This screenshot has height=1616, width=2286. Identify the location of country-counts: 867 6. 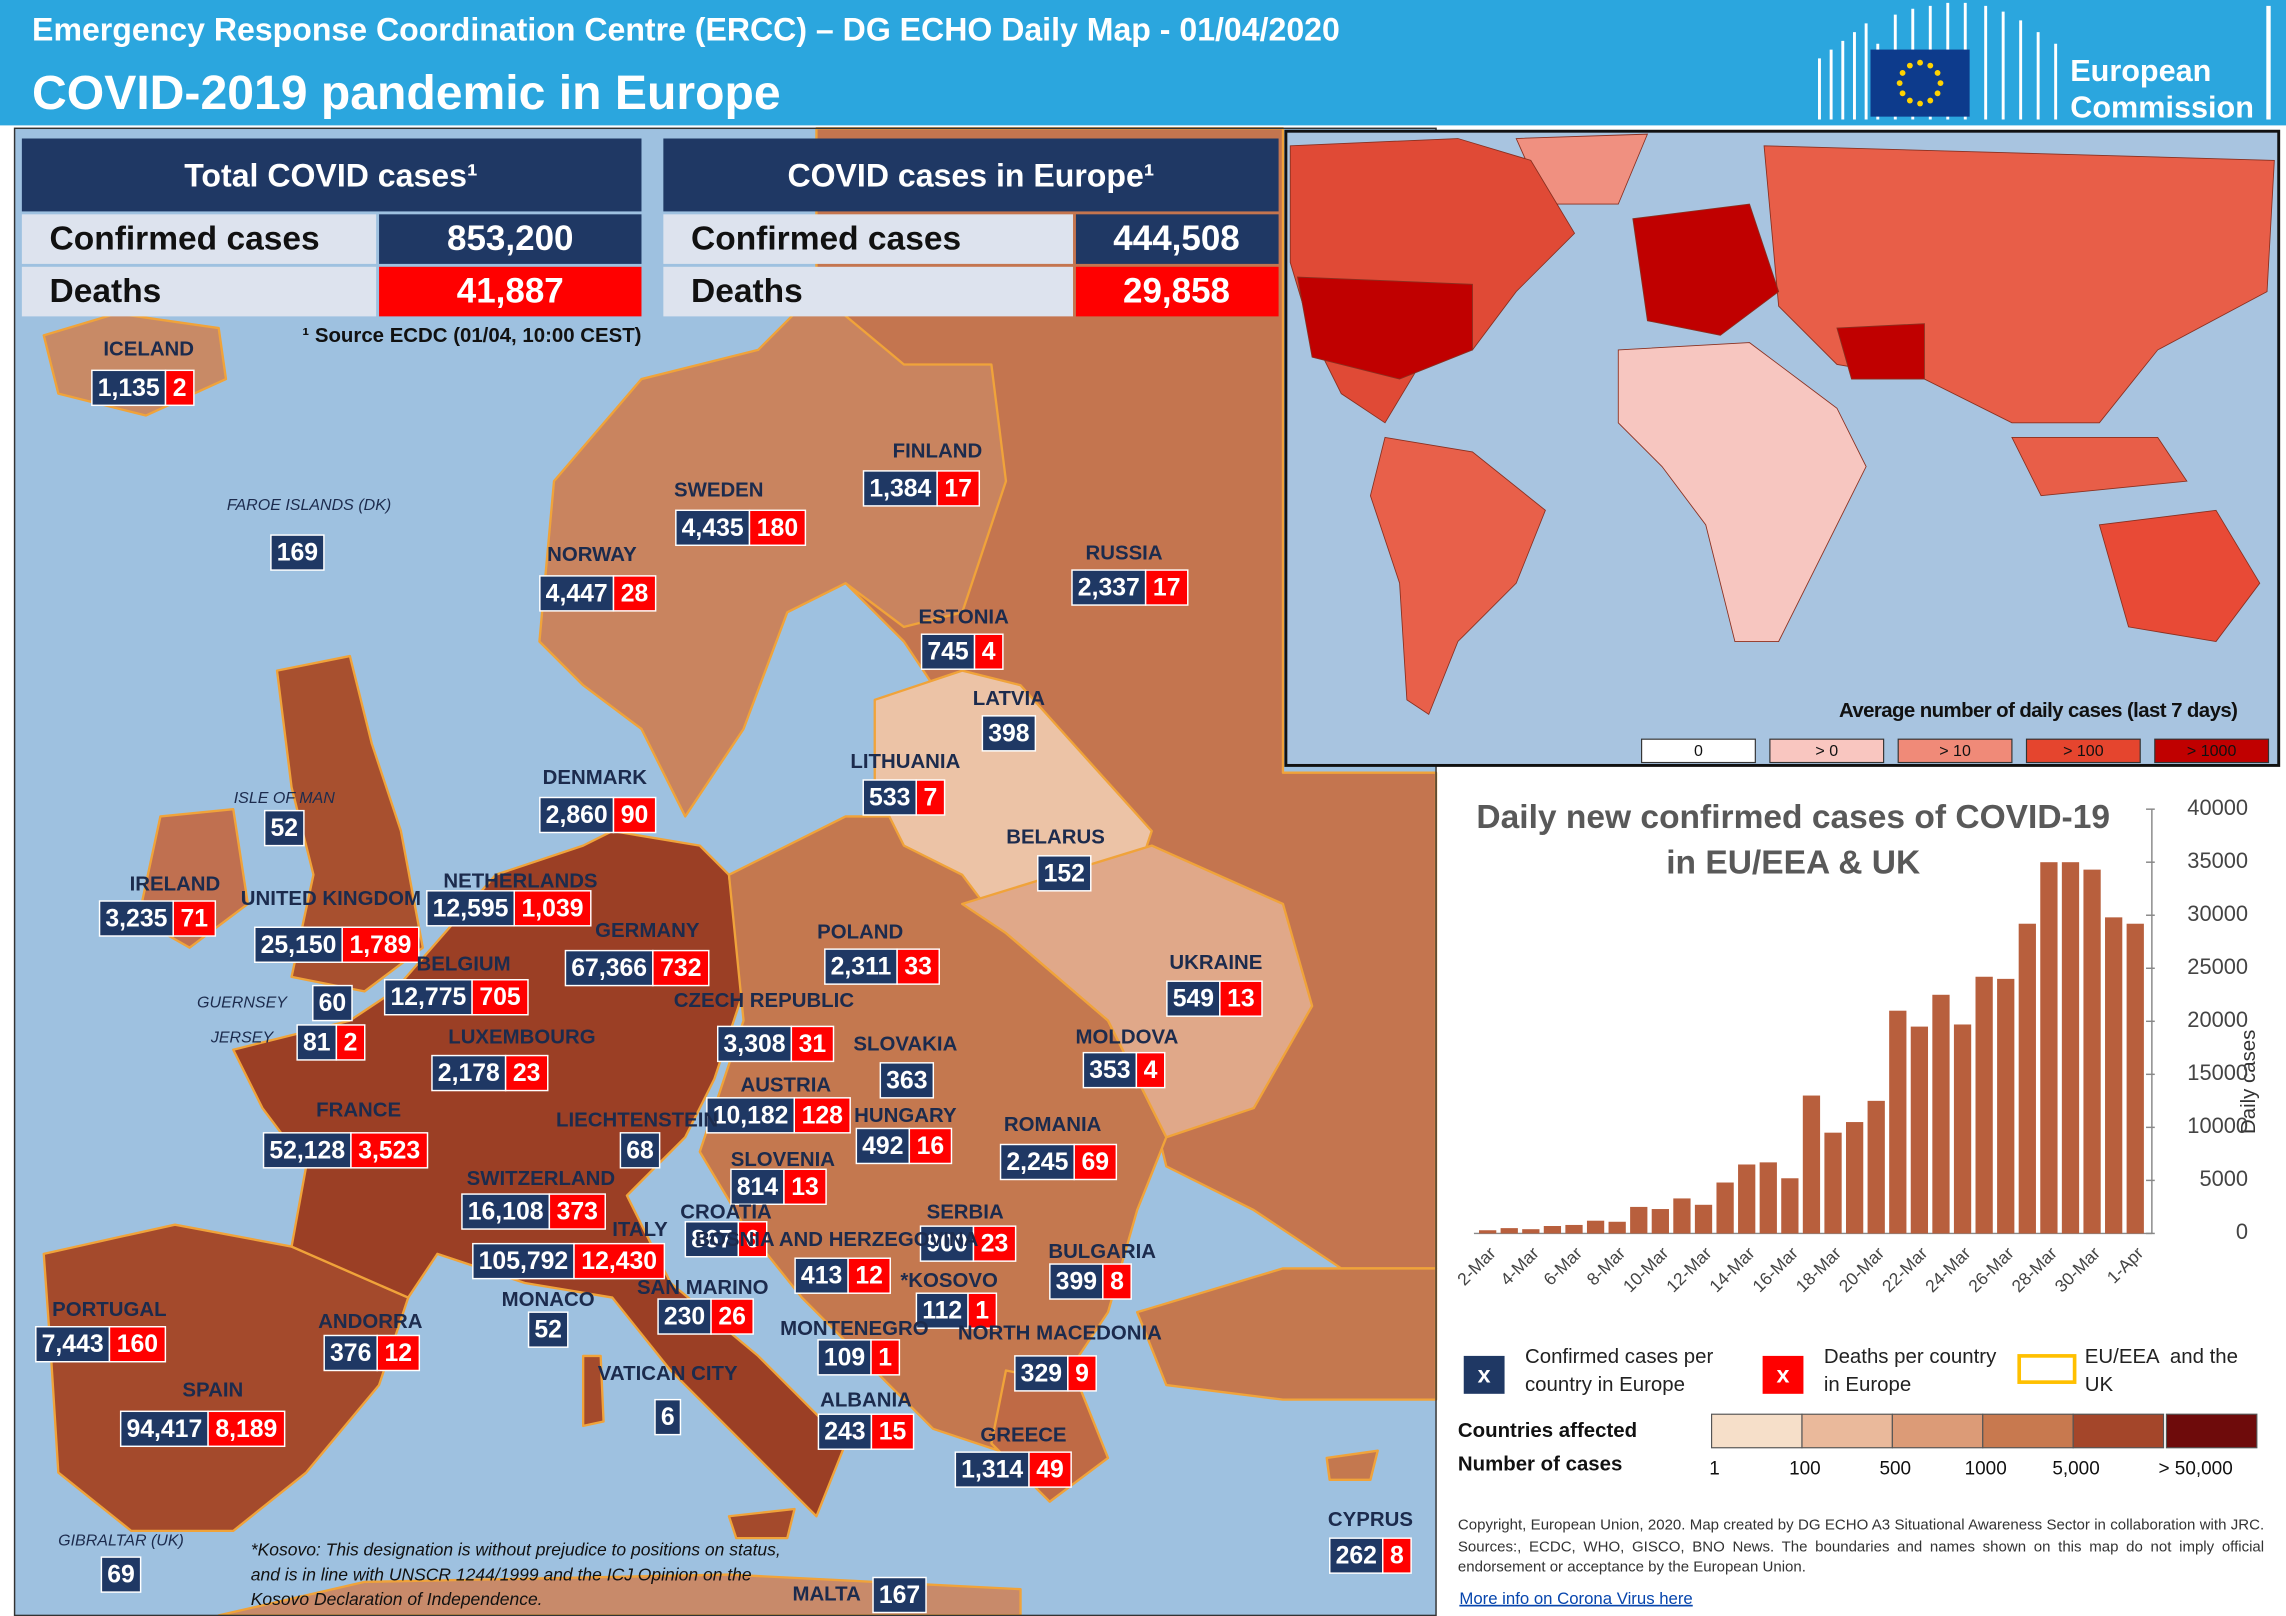
(726, 1239).